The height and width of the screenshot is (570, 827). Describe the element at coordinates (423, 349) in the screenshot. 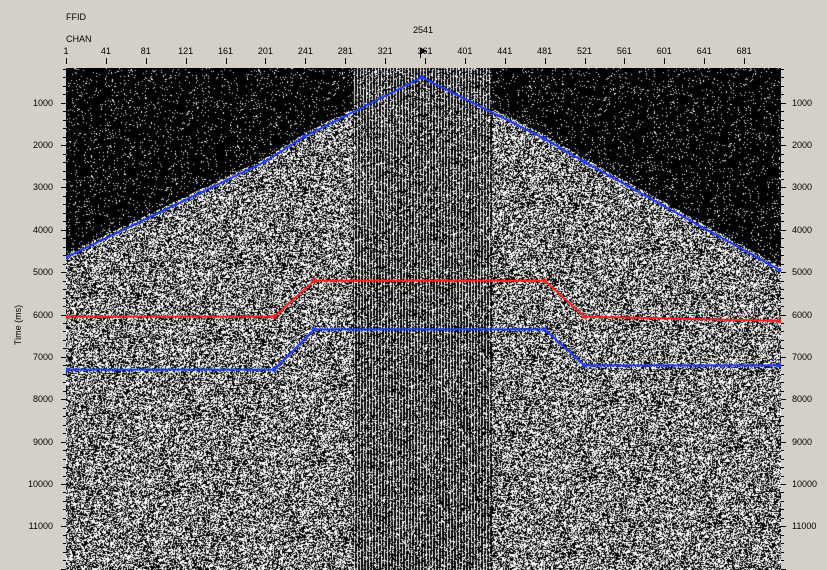

I see `bottom-mute-pick-line` at that location.